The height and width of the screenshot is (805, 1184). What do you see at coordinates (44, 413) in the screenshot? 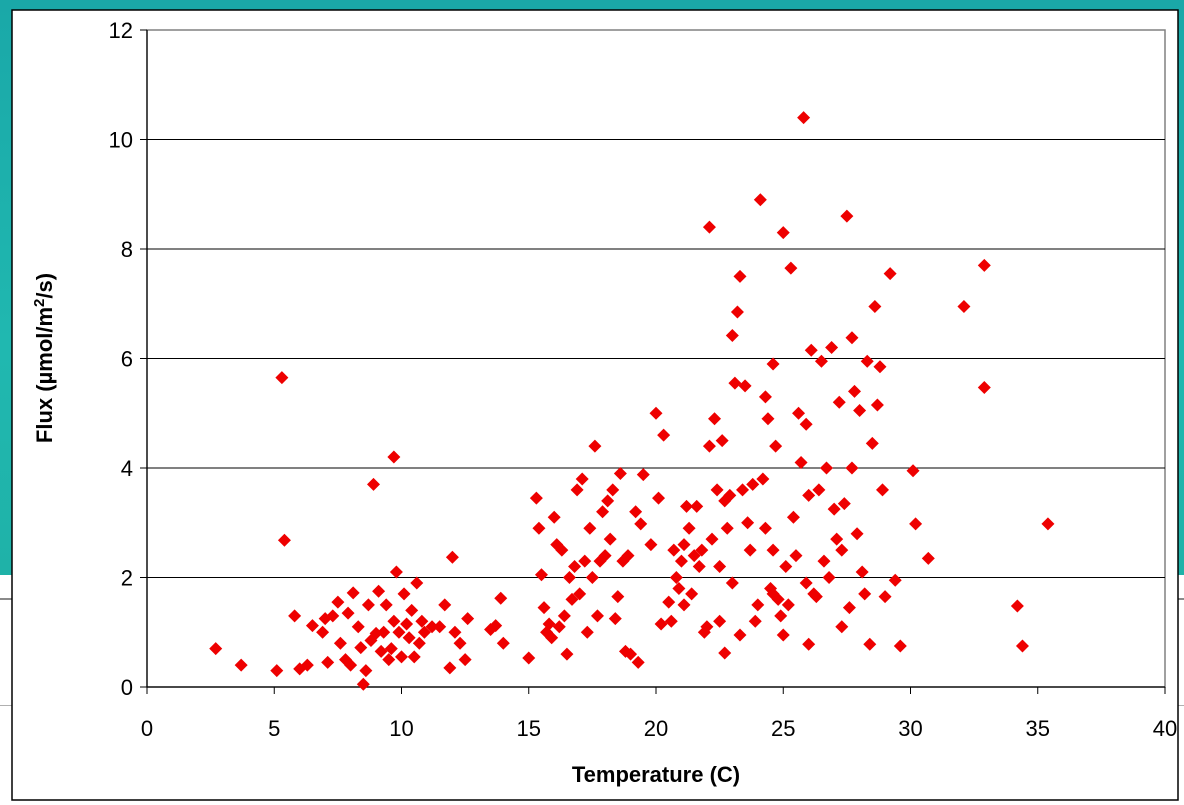
I see `y-axis-title-part: Flux (` at bounding box center [44, 413].